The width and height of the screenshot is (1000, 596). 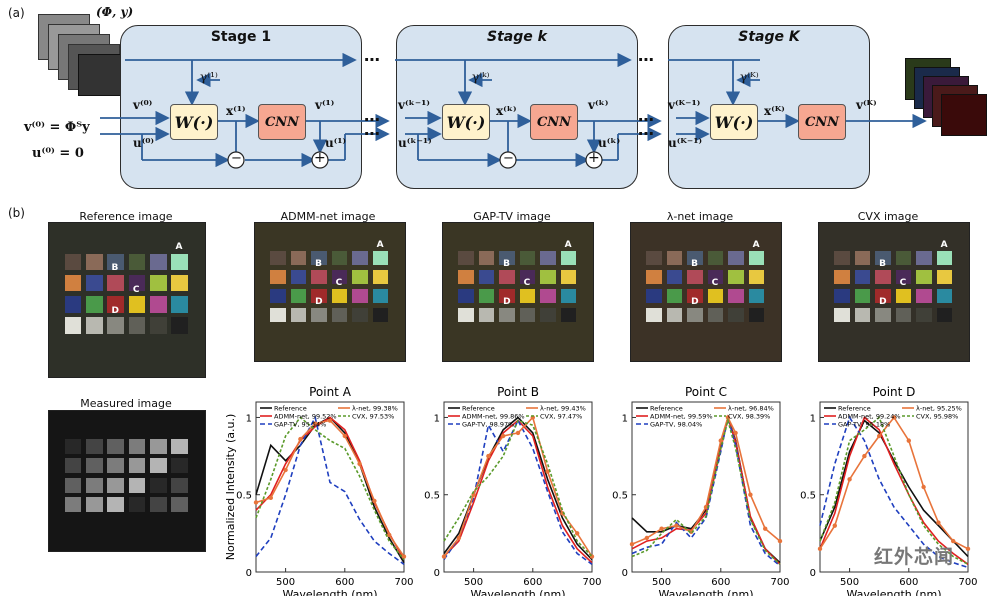 What do you see at coordinates (734, 122) in the screenshot?
I see `w-operator-block-K: W(·)` at bounding box center [734, 122].